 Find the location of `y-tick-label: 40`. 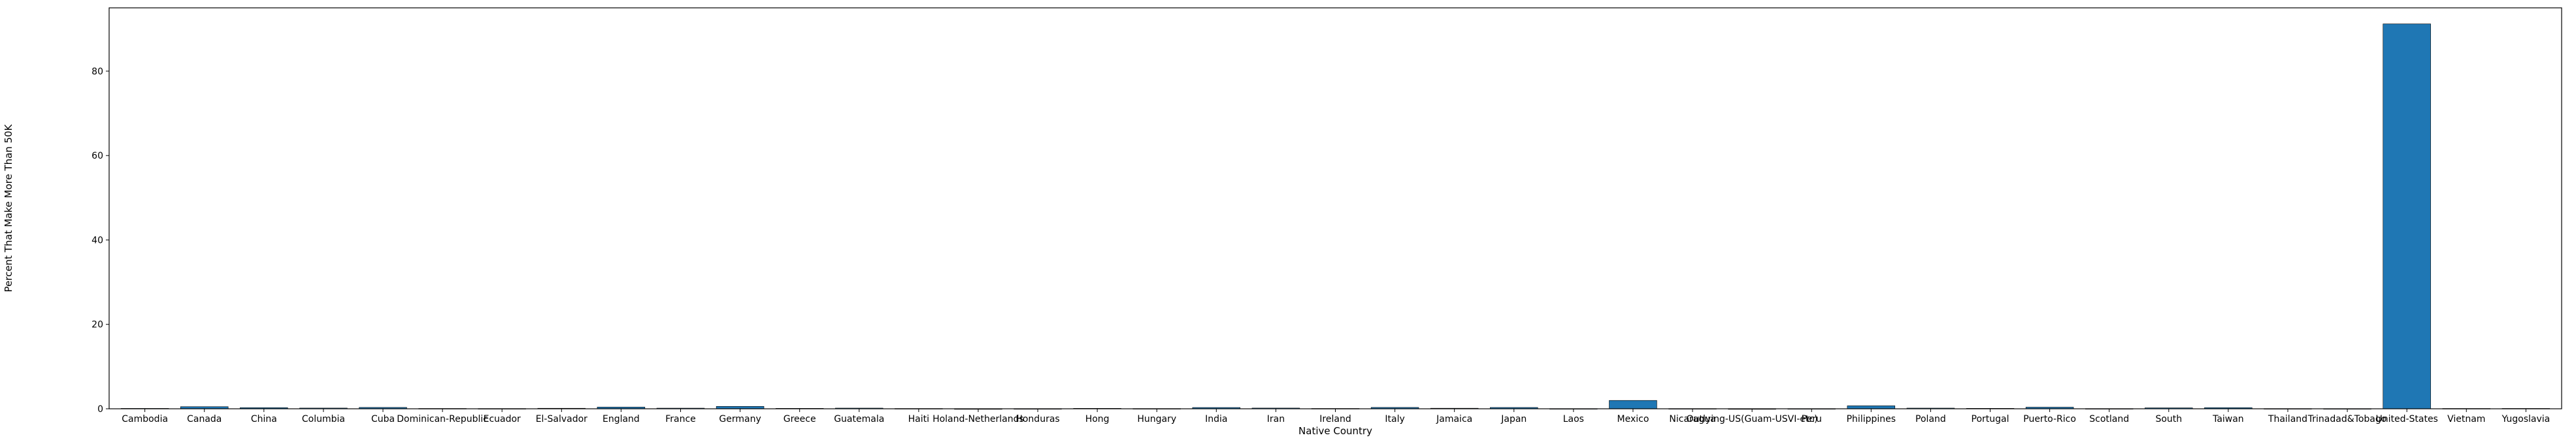

y-tick-label: 40 is located at coordinates (97, 240).